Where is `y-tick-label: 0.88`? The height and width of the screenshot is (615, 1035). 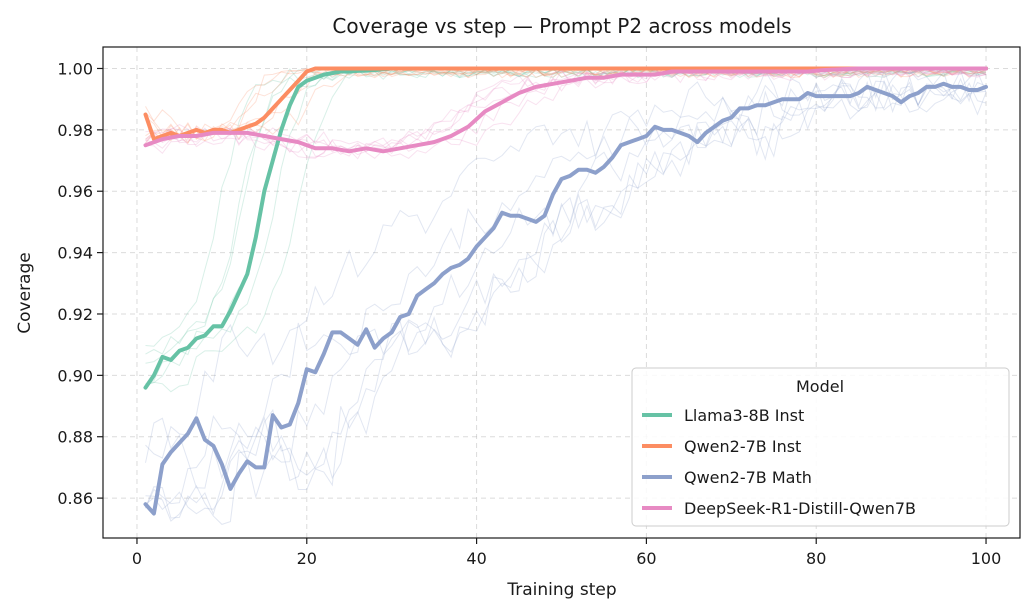 y-tick-label: 0.88 is located at coordinates (75, 437).